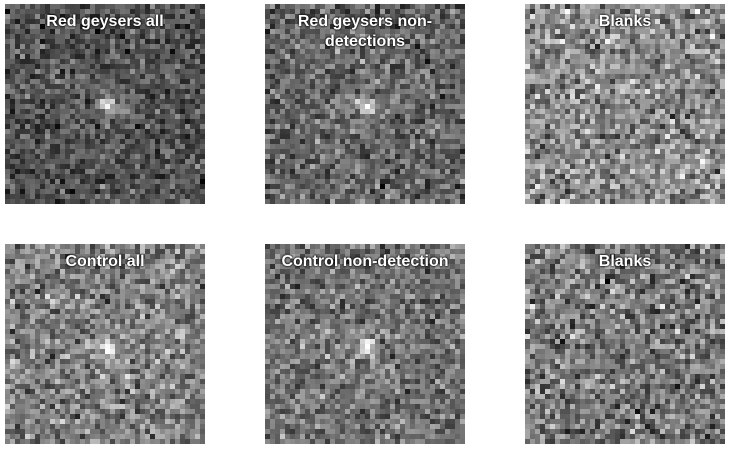  Describe the element at coordinates (365, 32) in the screenshot. I see `panel-title: Red geysers non- detections` at that location.